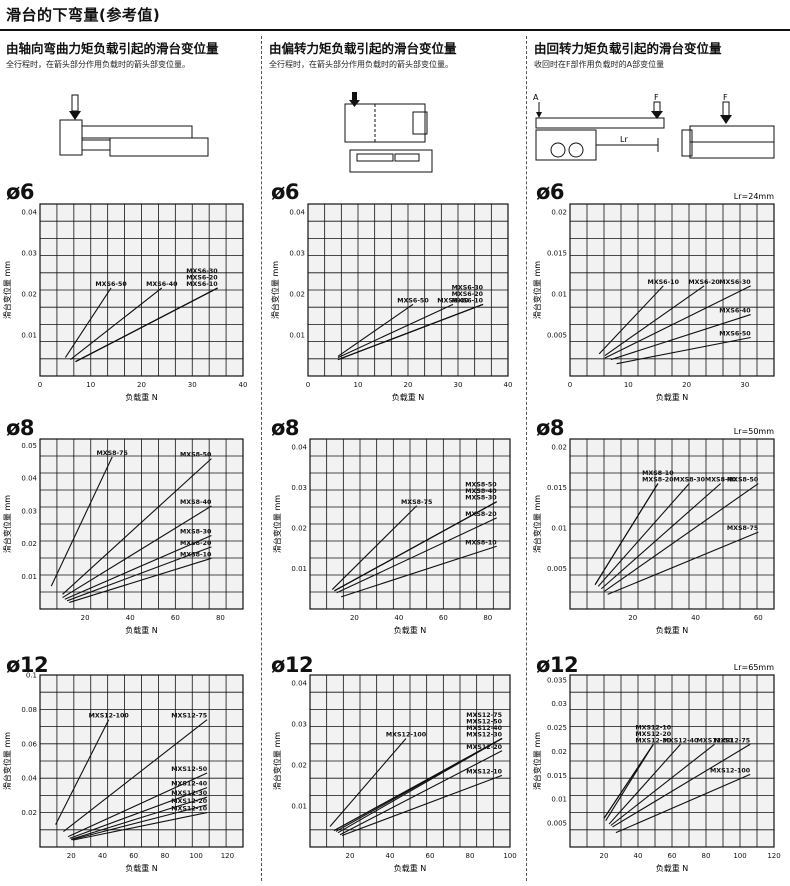 The height and width of the screenshot is (886, 790). I want to click on x-tick-label: 0, so click(40, 385).